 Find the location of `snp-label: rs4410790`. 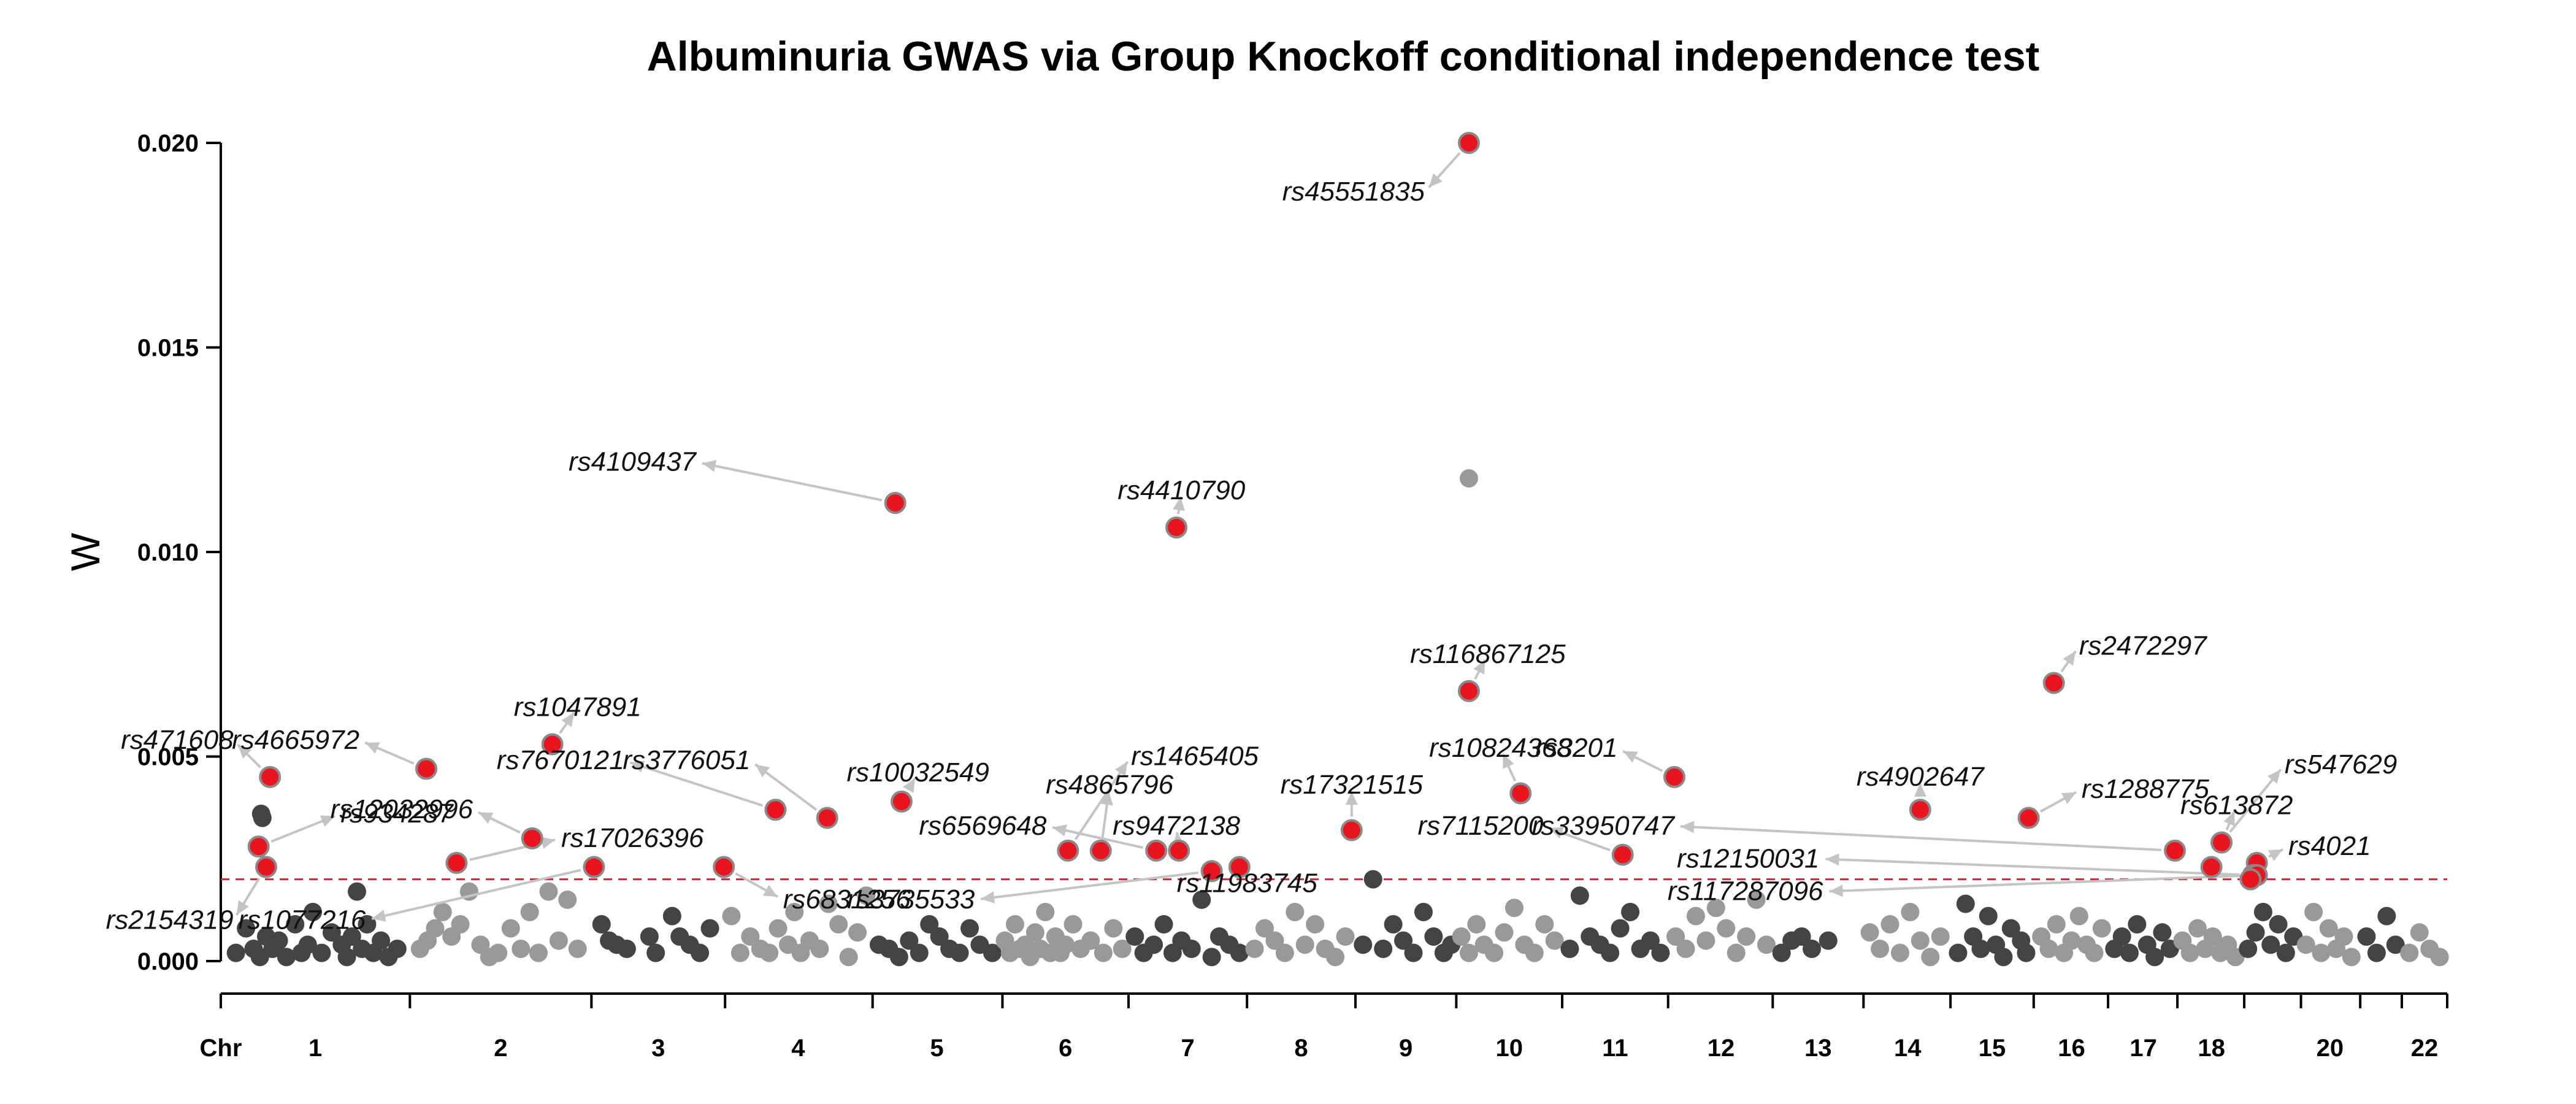

snp-label: rs4410790 is located at coordinates (1181, 490).